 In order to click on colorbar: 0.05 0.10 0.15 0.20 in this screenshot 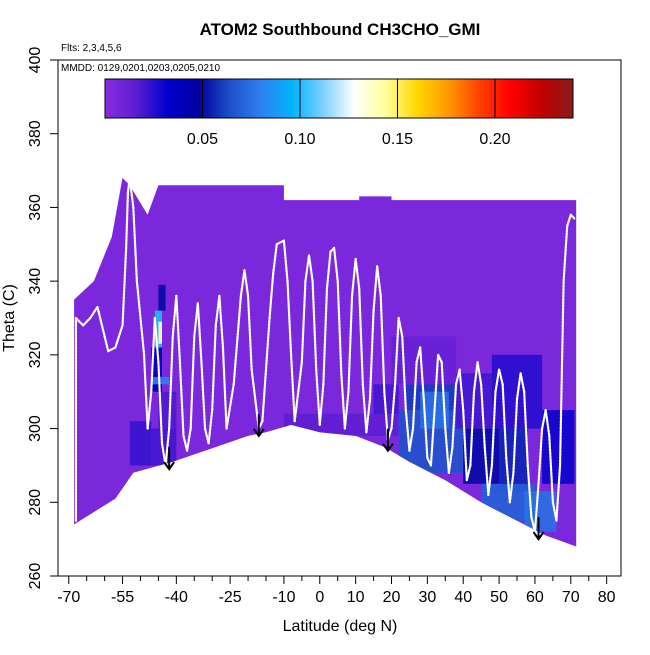, I will do `click(339, 113)`.